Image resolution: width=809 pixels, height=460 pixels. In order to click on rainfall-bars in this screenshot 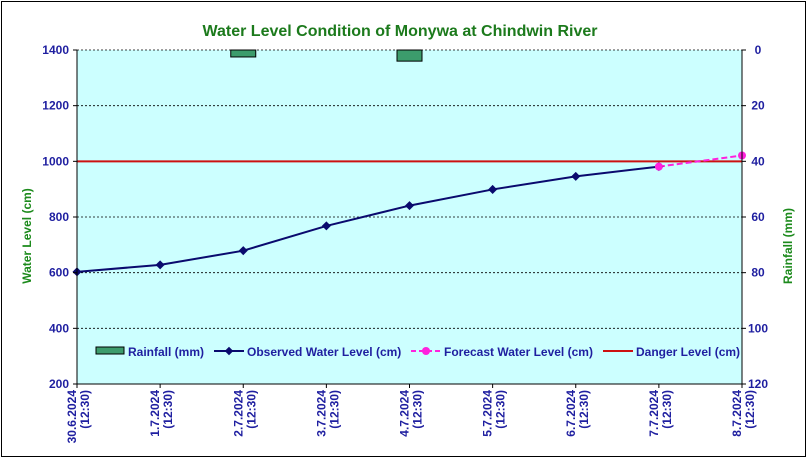, I will do `click(326, 55)`.